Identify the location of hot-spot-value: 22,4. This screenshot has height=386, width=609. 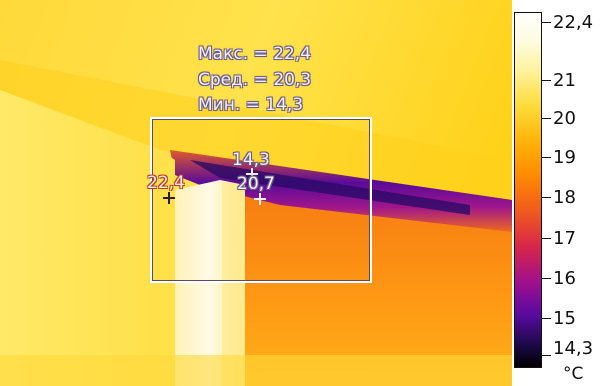
(166, 183).